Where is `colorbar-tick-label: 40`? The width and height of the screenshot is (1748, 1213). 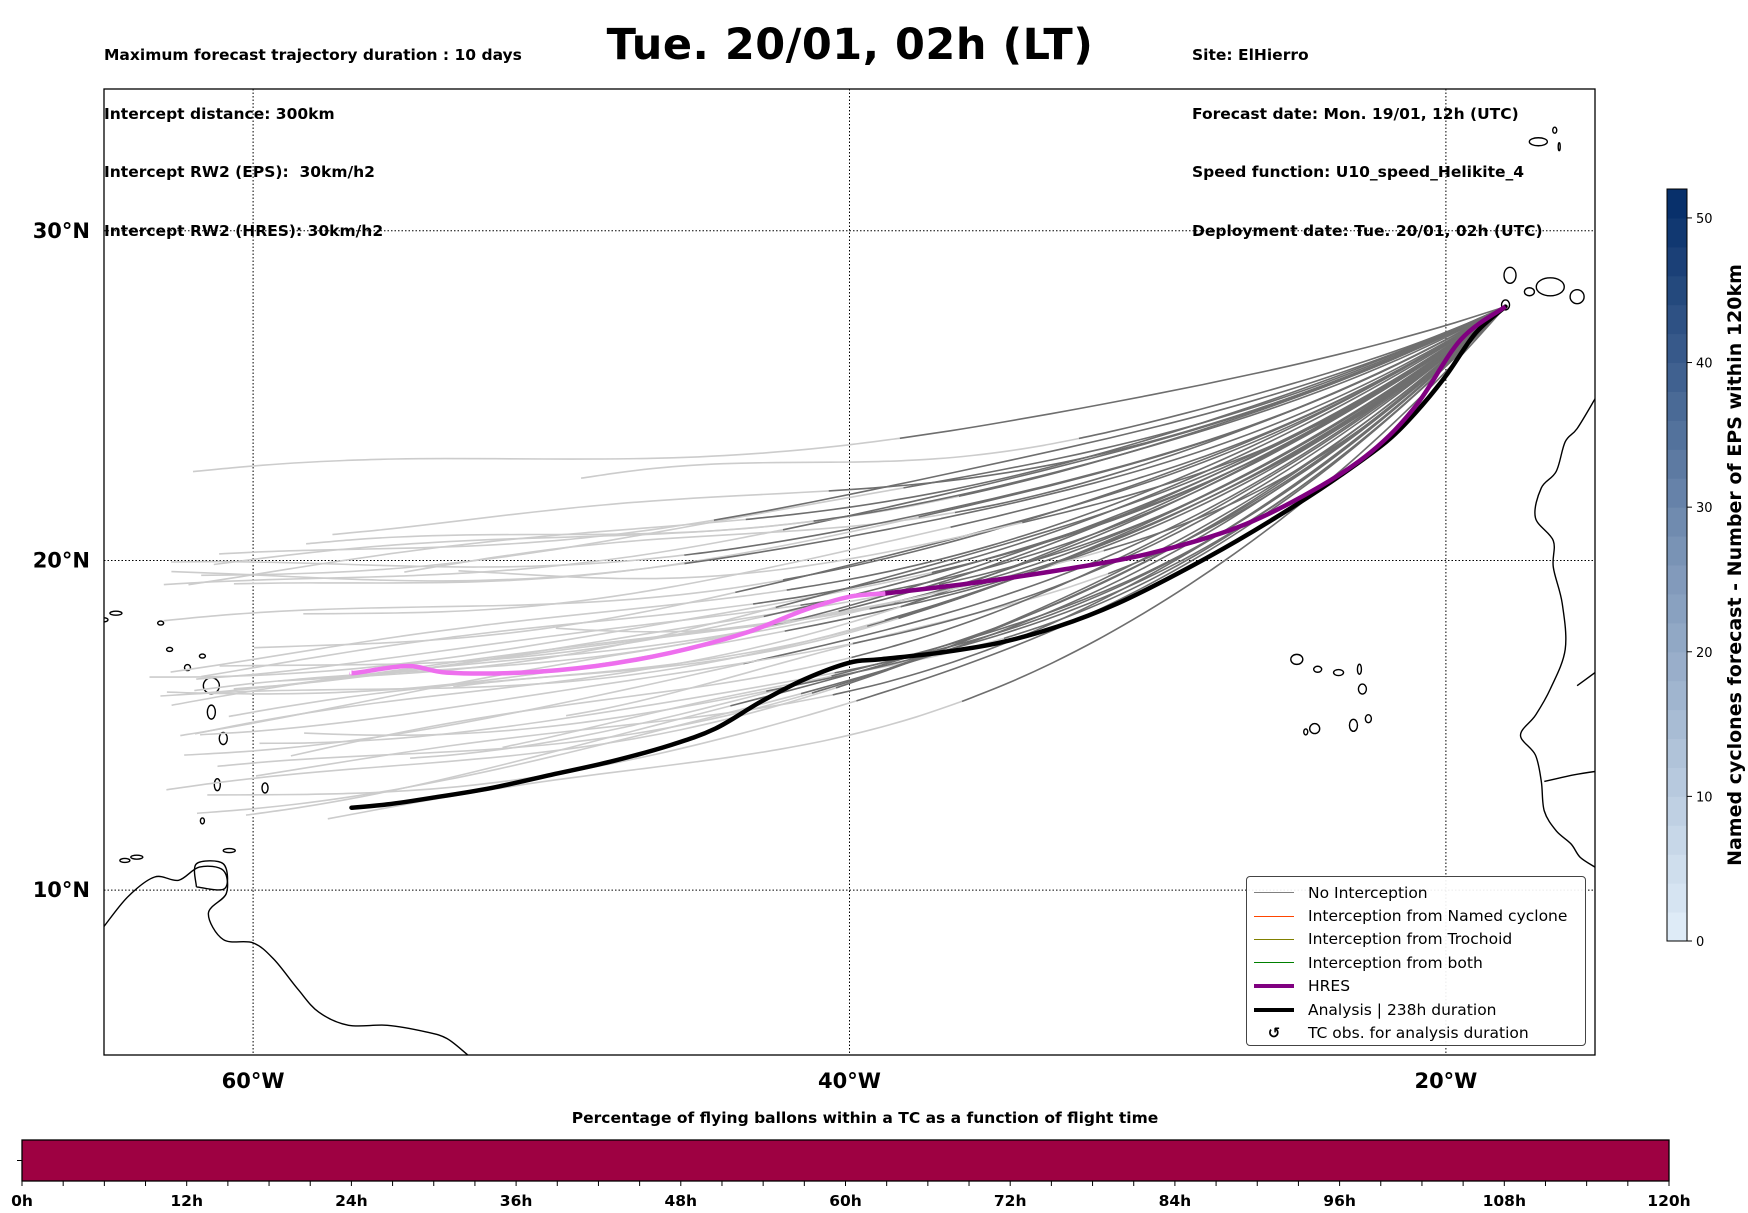
colorbar-tick-label: 40 is located at coordinates (1704, 364).